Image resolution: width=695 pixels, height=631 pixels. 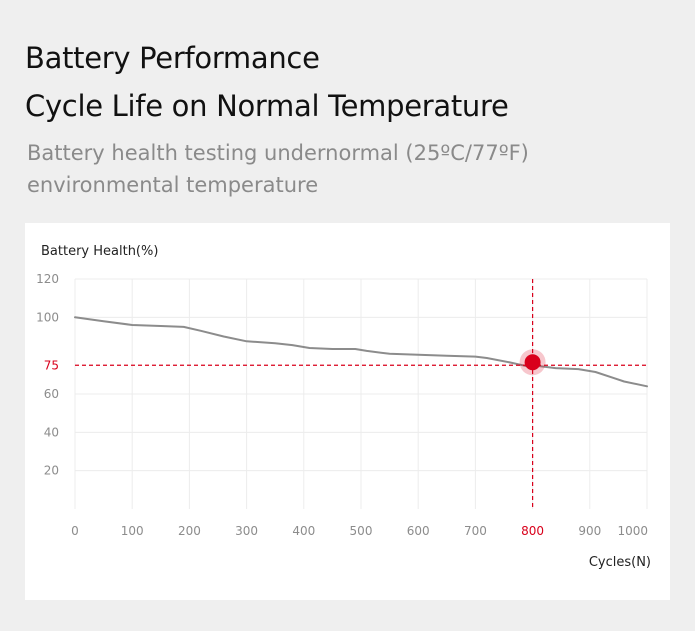 What do you see at coordinates (100, 251) in the screenshot?
I see `y-axis-label: Battery Health(%)` at bounding box center [100, 251].